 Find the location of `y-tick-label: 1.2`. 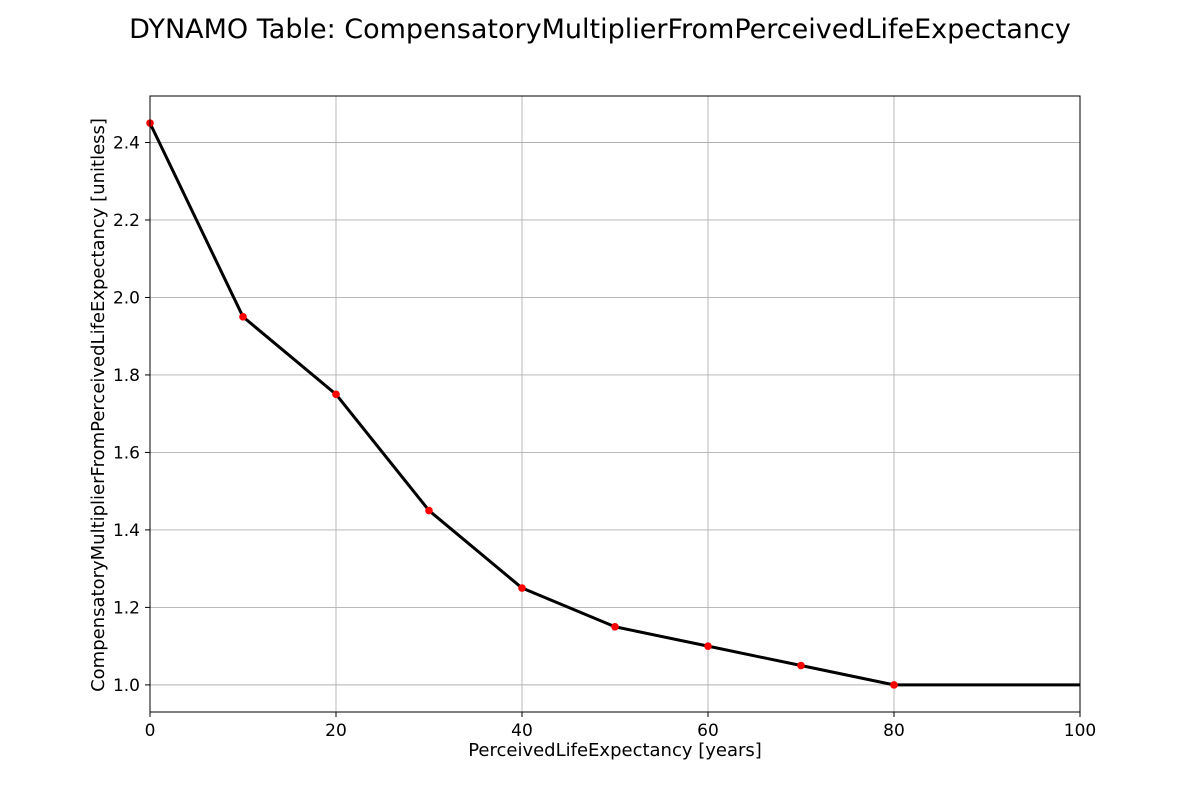

y-tick-label: 1.2 is located at coordinates (126, 608).